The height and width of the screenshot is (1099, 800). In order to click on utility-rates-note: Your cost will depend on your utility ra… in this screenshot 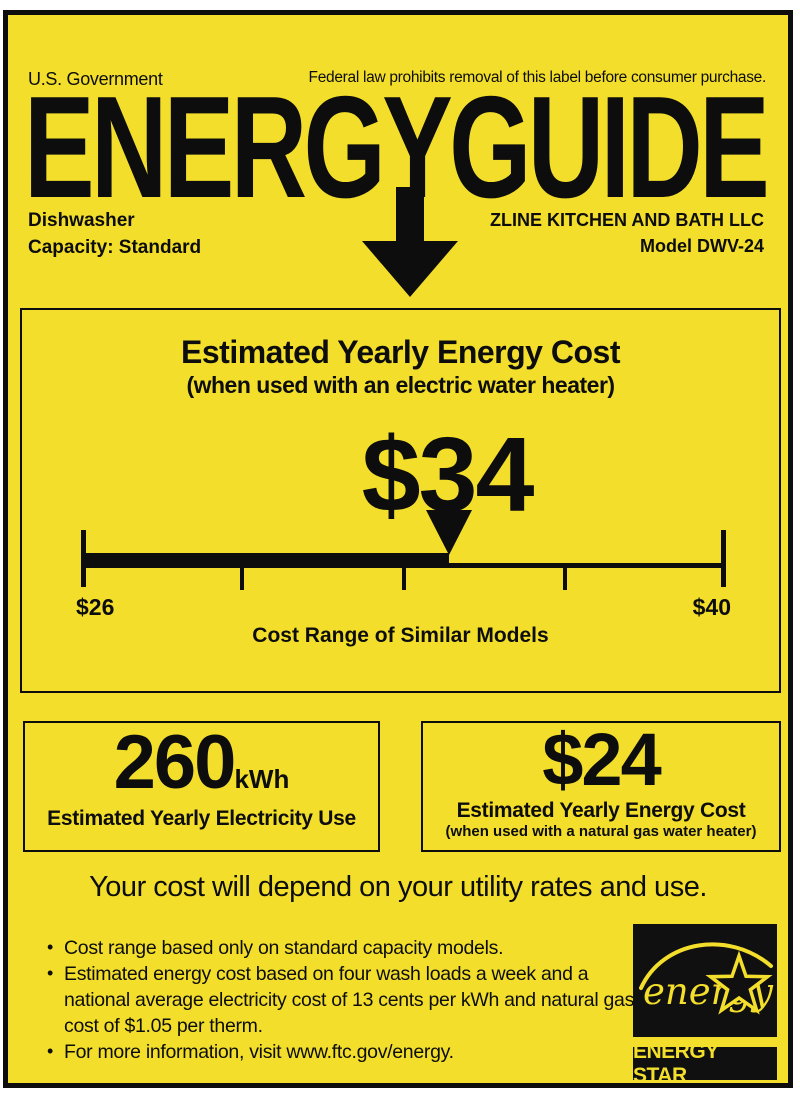, I will do `click(398, 887)`.